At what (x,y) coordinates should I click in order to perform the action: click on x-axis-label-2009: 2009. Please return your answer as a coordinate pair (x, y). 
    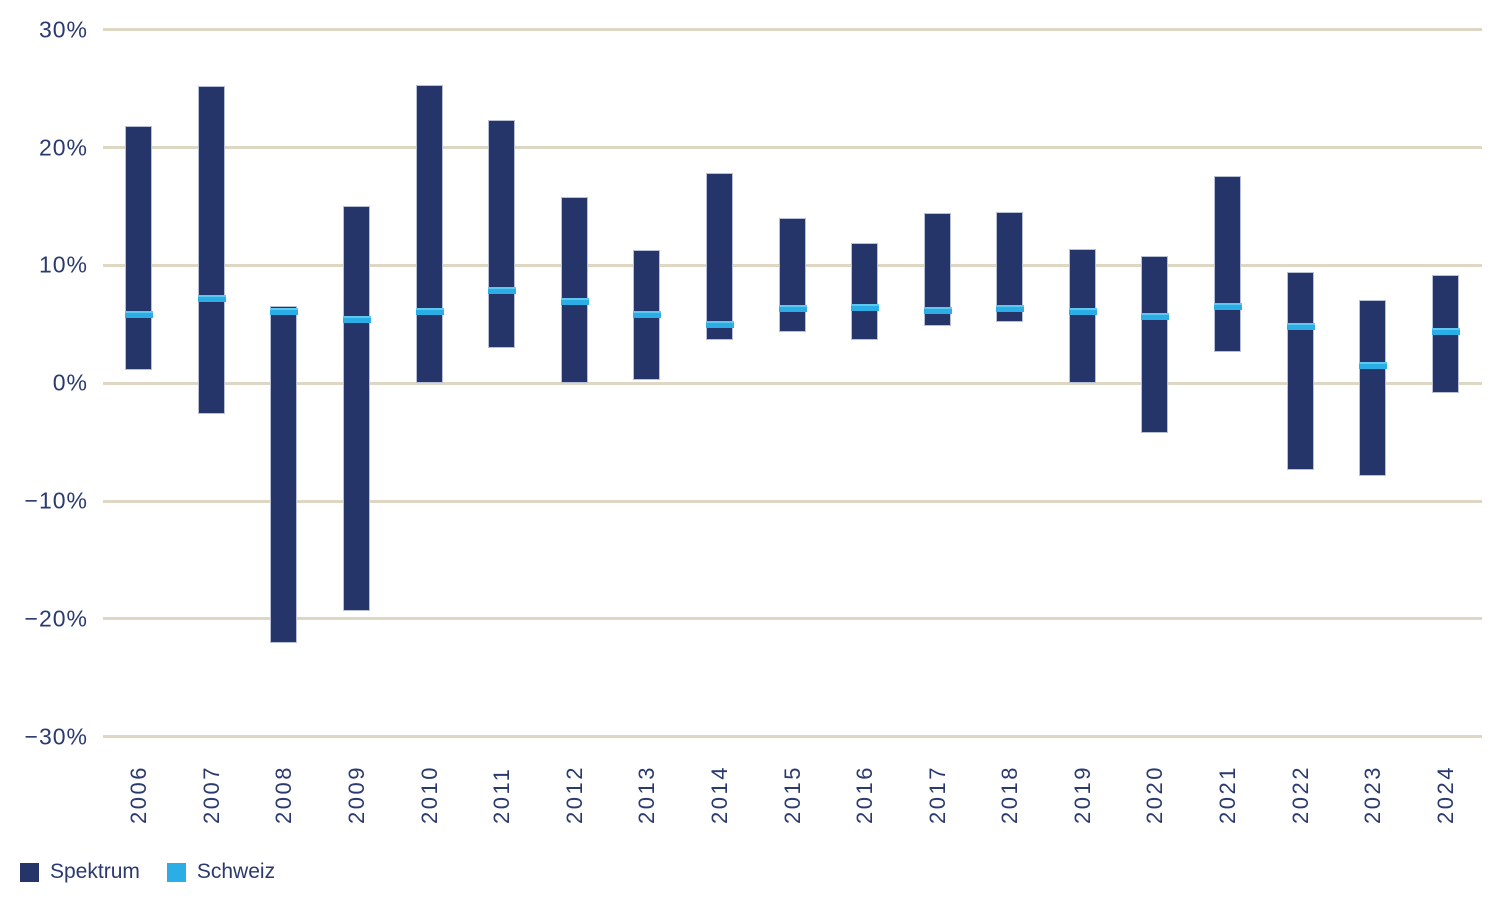
    Looking at the image, I should click on (357, 795).